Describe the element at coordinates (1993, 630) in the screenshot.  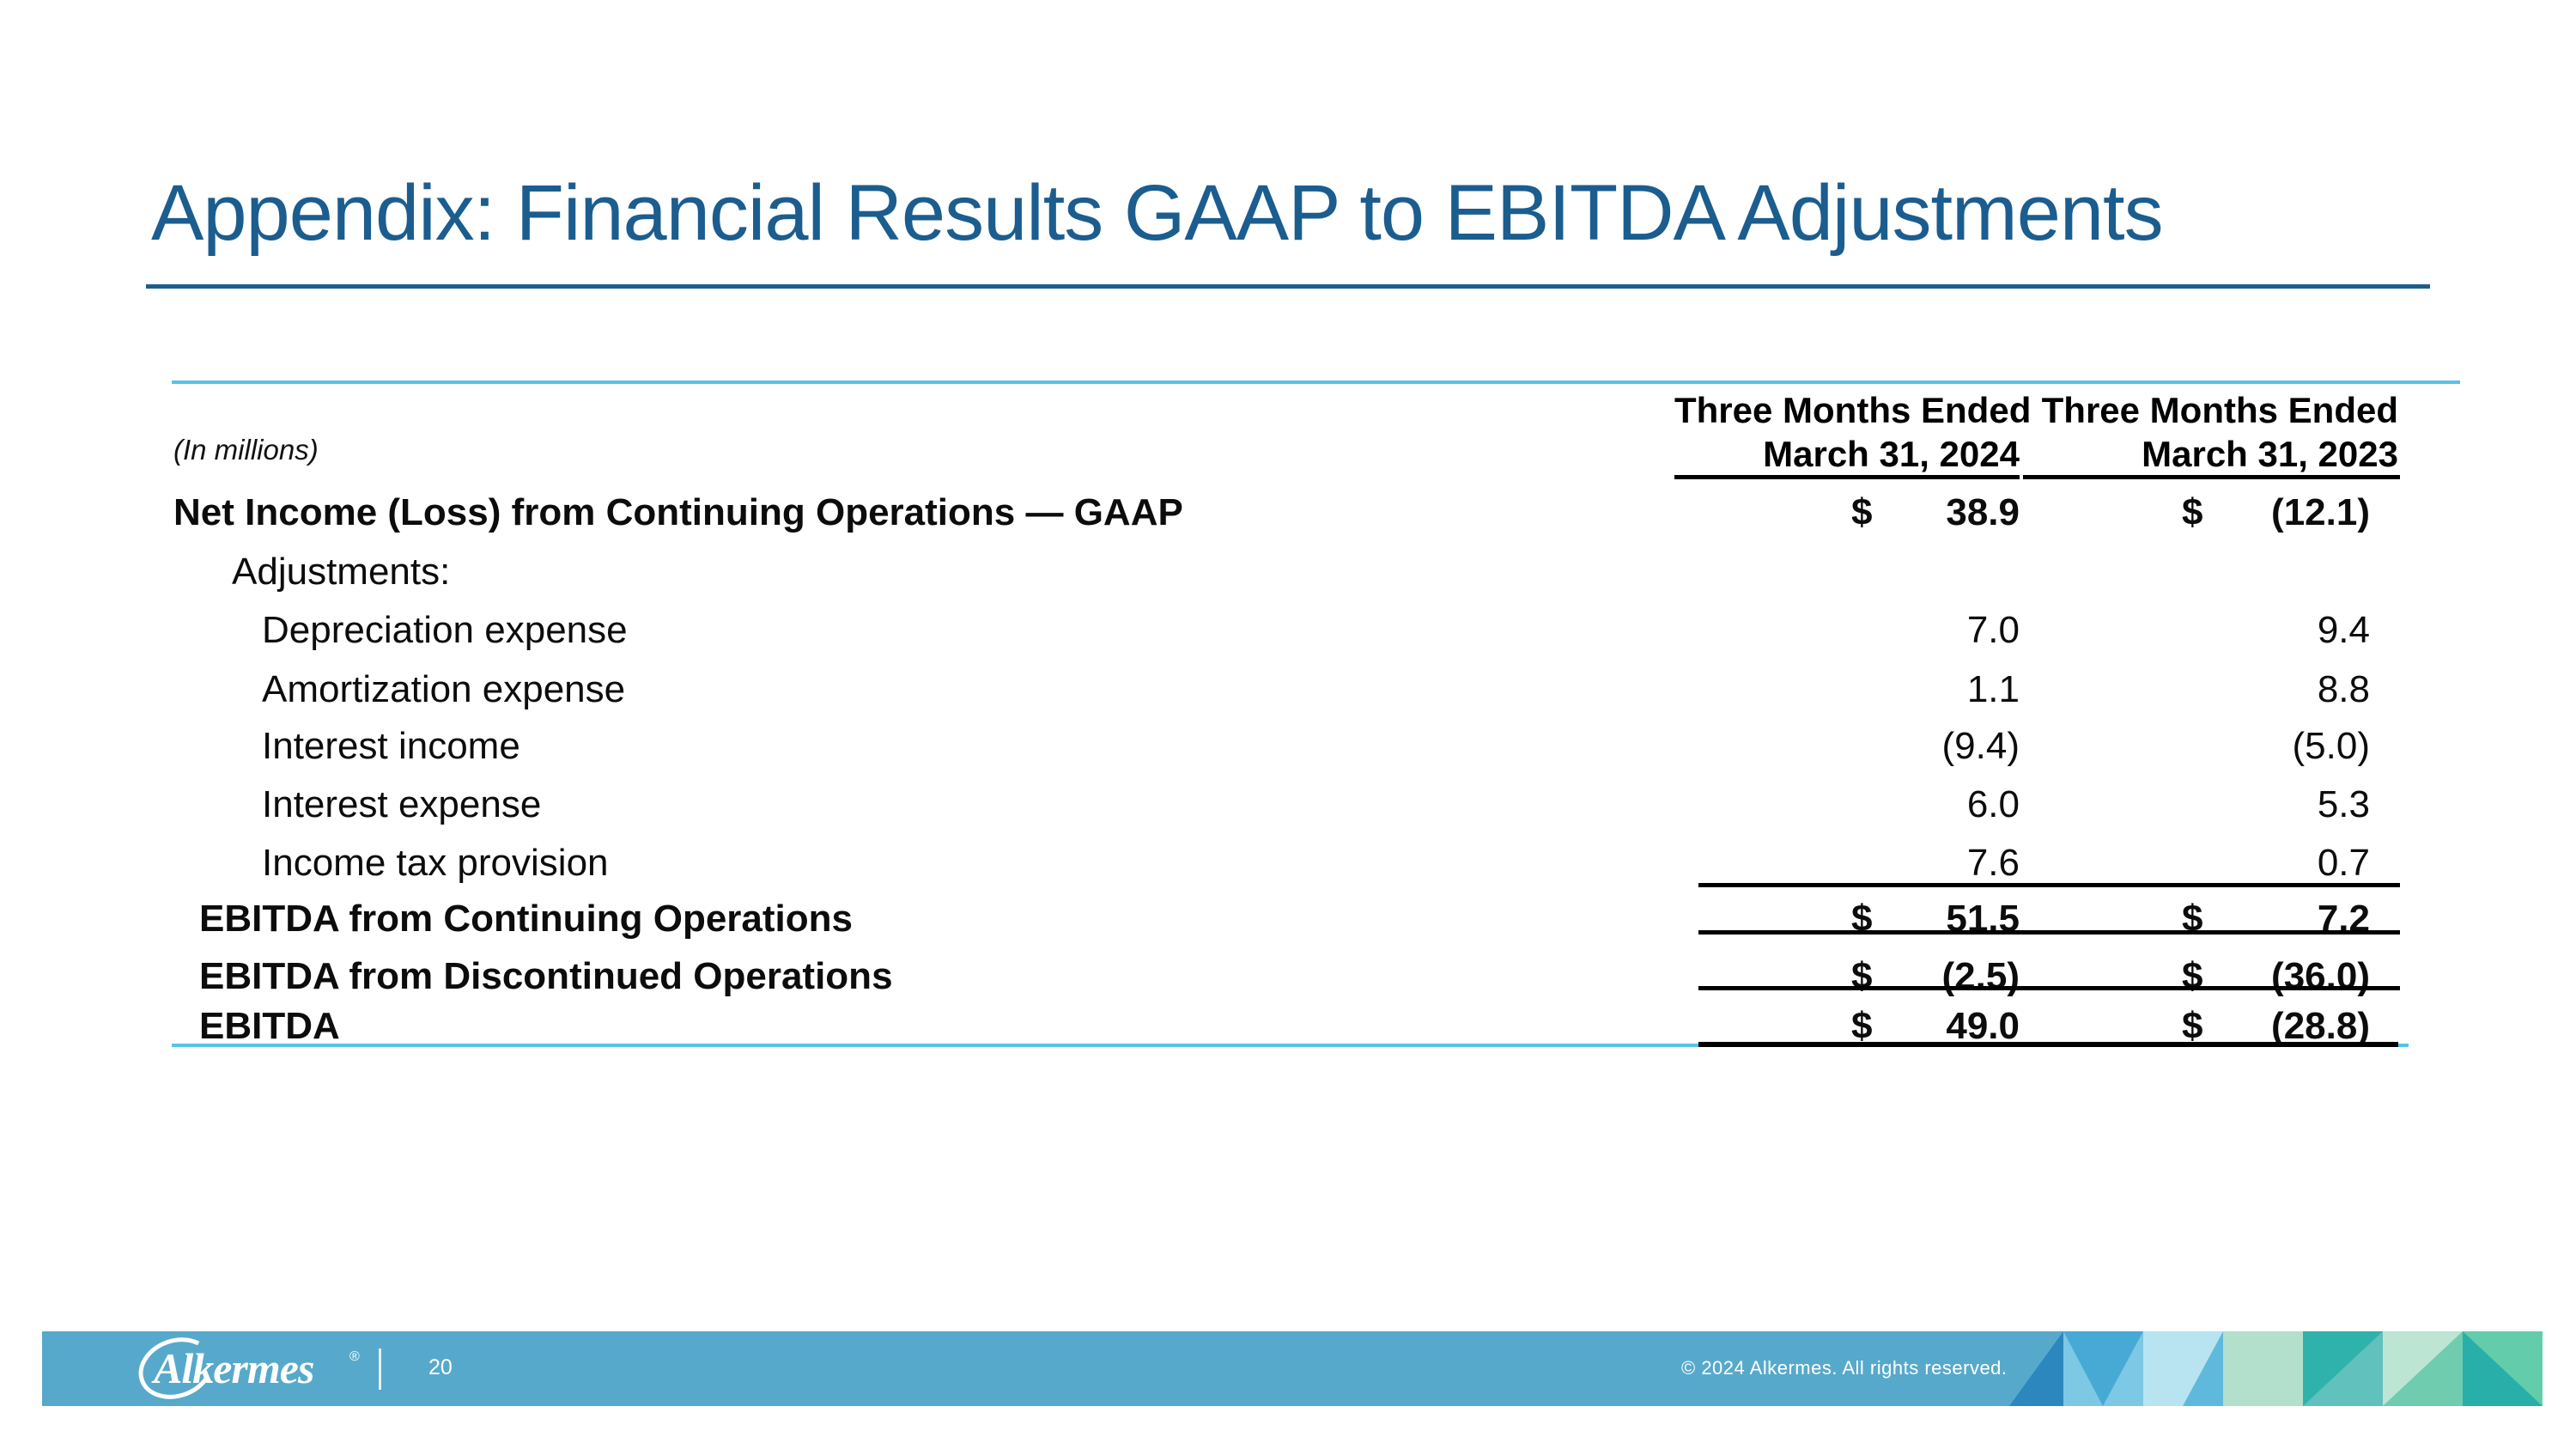
I see `value-2024: 7.0` at that location.